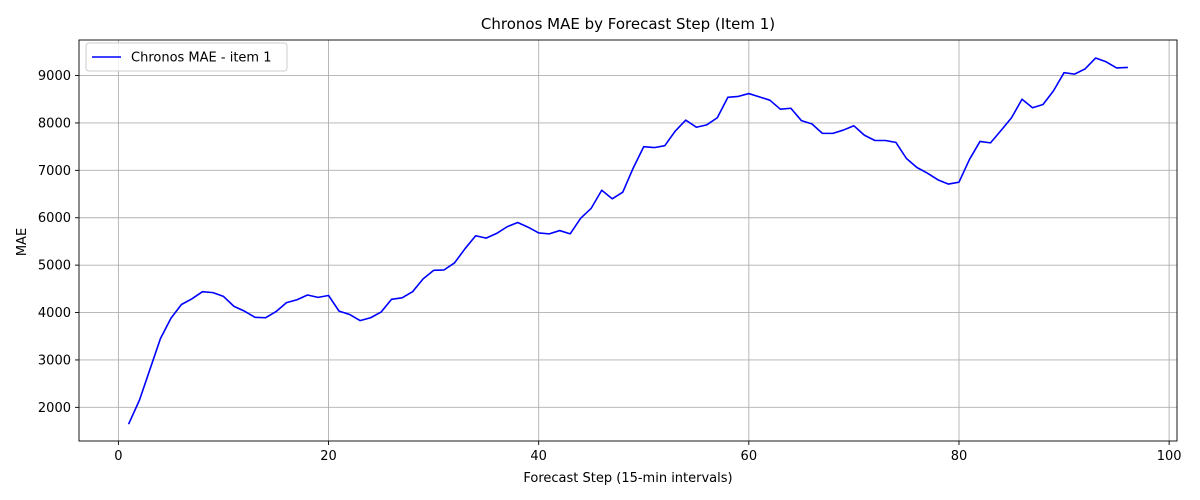  Describe the element at coordinates (54, 218) in the screenshot. I see `y-tick-label: 6000` at that location.